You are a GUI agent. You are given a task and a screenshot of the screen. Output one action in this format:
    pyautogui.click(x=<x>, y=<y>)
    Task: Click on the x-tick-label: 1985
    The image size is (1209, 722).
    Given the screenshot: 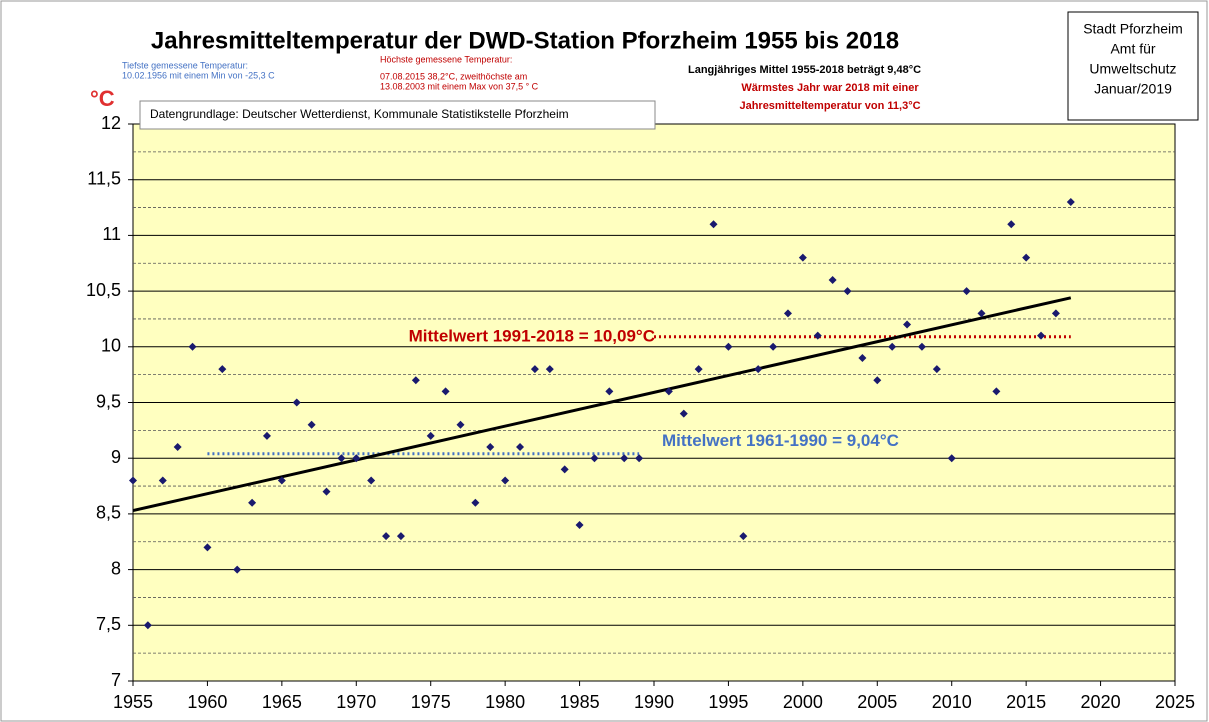 What is the action you would take?
    pyautogui.click(x=580, y=702)
    